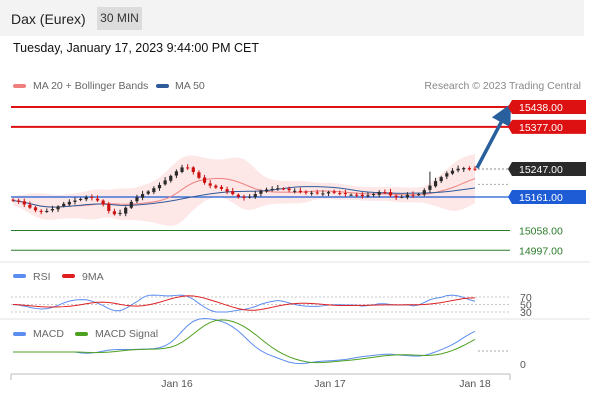 Image resolution: width=590 pixels, height=400 pixels. I want to click on rsi-level-label-70: 70, so click(526, 298).